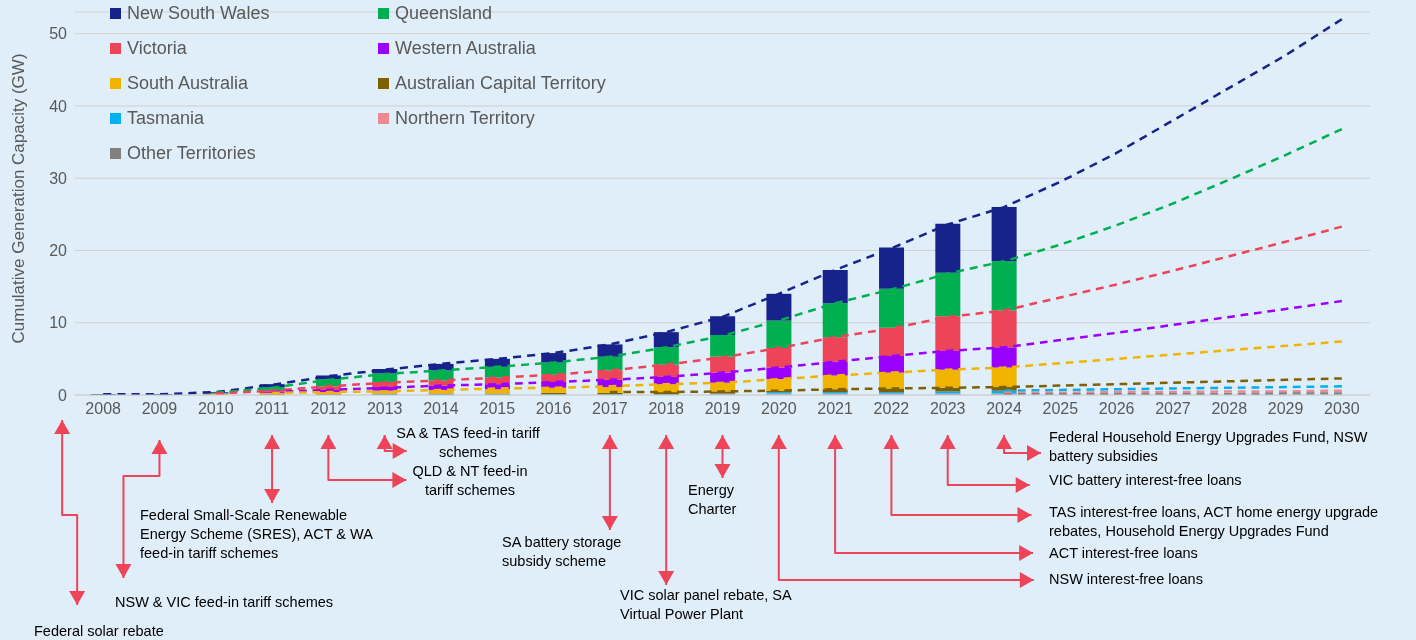 The width and height of the screenshot is (1416, 640). What do you see at coordinates (58, 251) in the screenshot?
I see `y-tick-label: 20` at bounding box center [58, 251].